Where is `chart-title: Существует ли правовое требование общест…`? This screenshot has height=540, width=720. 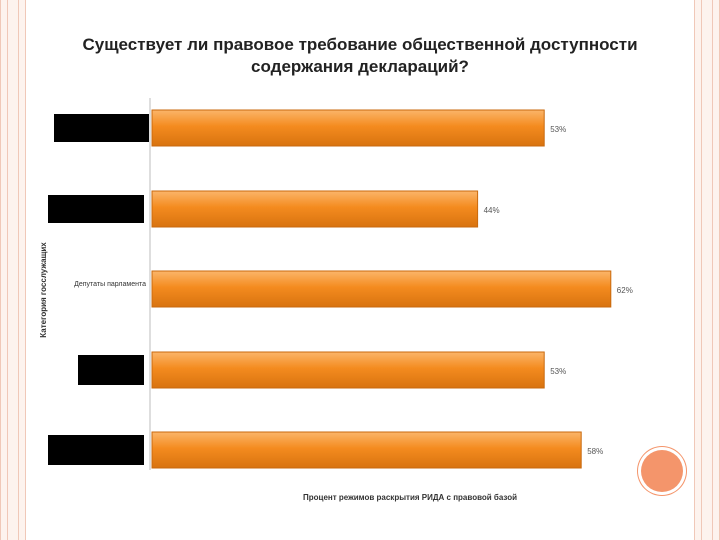 chart-title: Существует ли правовое требование общест… is located at coordinates (360, 56).